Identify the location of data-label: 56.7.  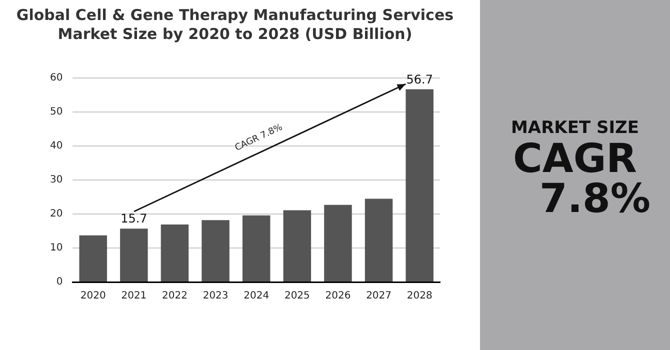
(419, 79).